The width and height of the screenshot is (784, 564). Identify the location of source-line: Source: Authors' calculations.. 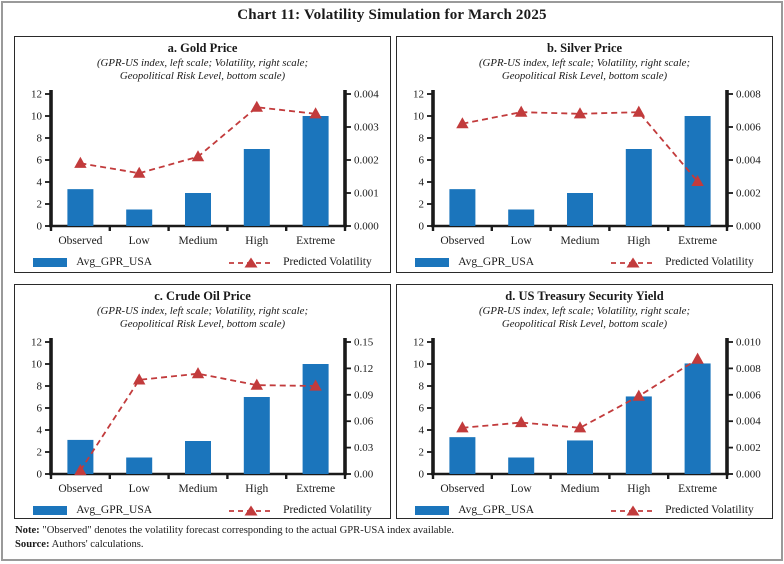
(234, 545).